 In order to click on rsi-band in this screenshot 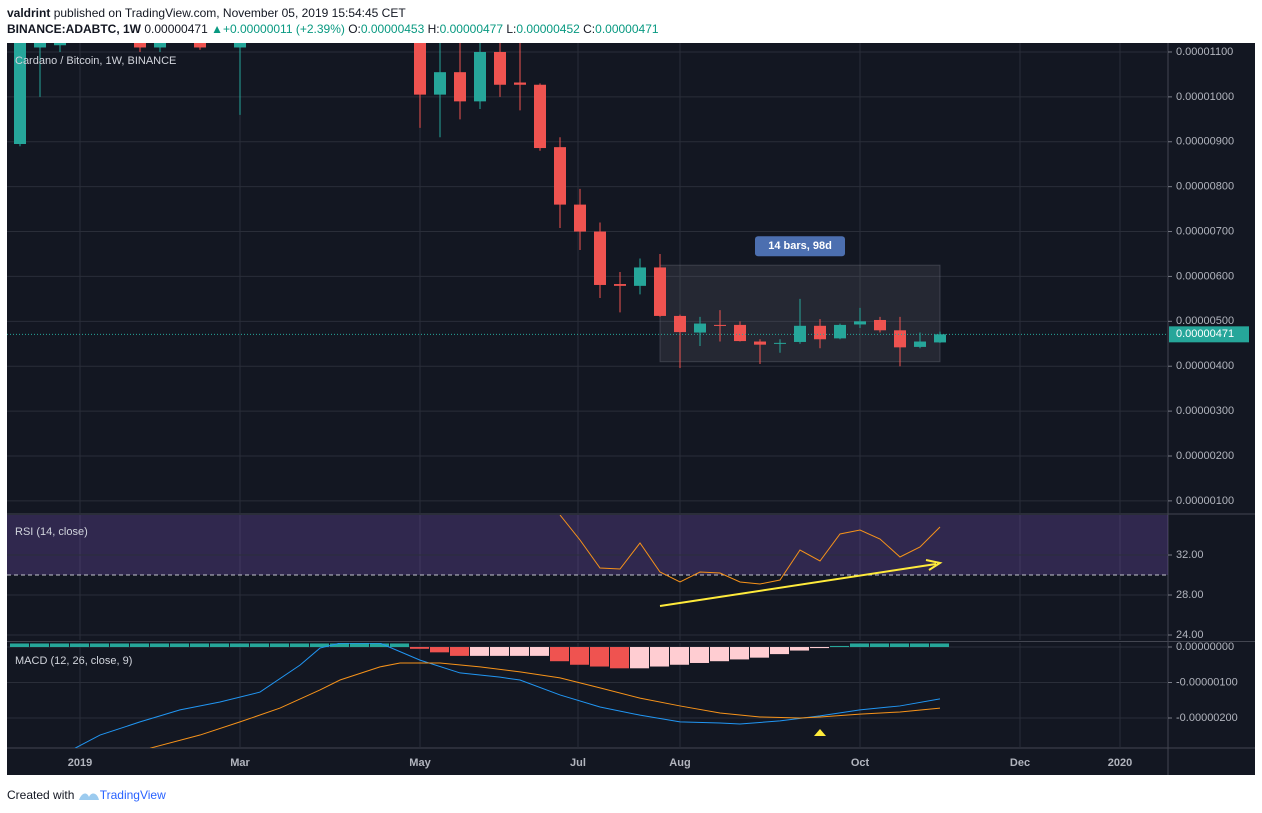, I will do `click(587, 545)`.